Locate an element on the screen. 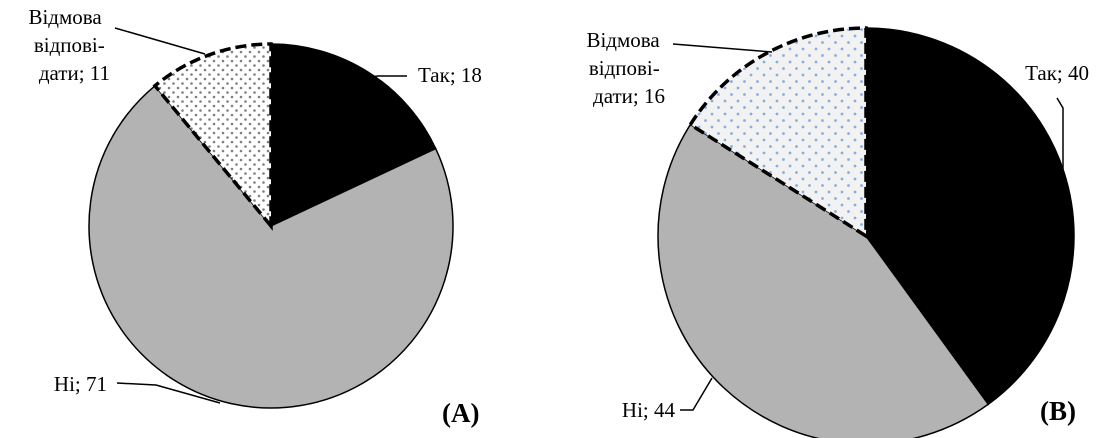 Image resolution: width=1098 pixels, height=438 pixels. slice-a-refusal is located at coordinates (212, 135).